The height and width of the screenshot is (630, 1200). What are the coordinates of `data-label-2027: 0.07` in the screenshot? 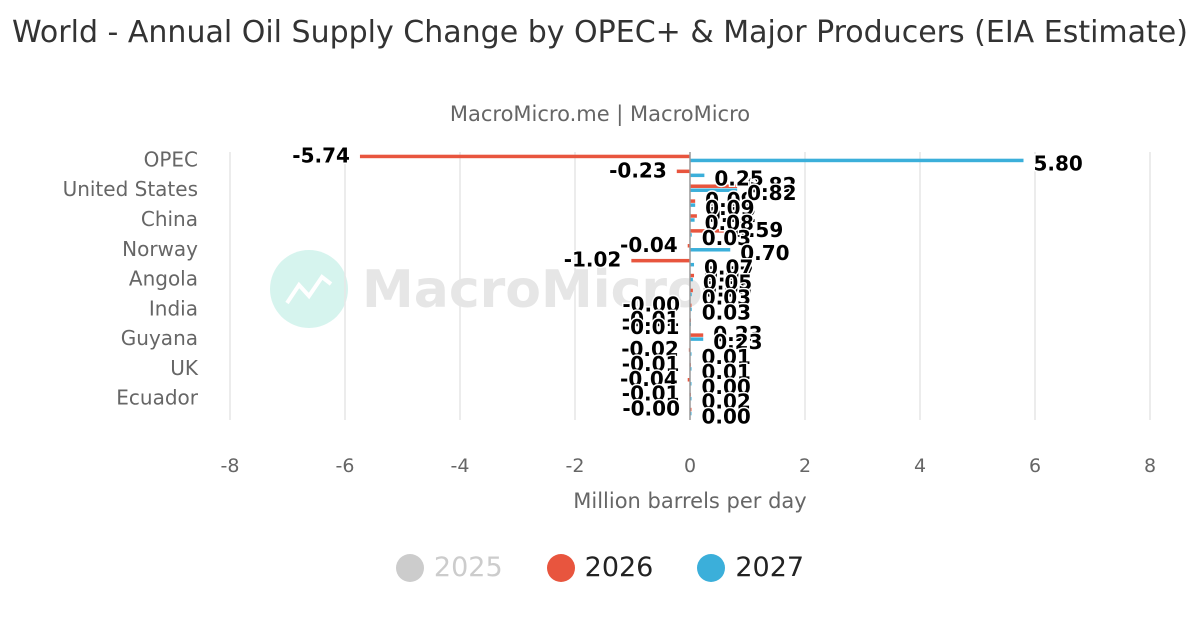 It's located at (728, 268).